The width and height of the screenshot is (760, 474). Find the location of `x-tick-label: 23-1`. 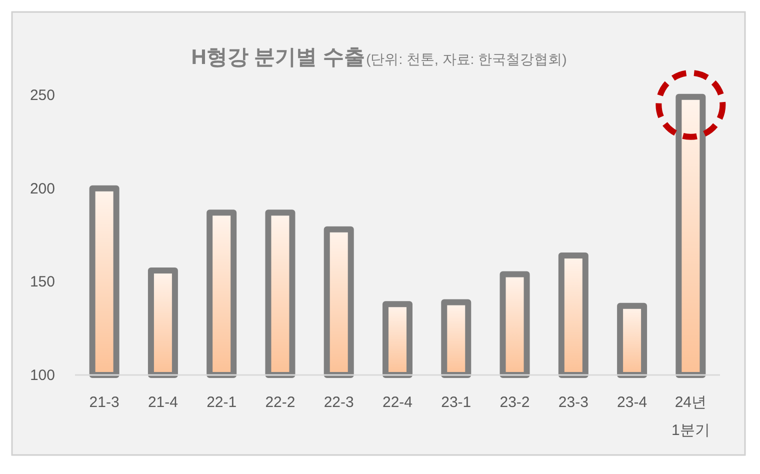

x-tick-label: 23-1 is located at coordinates (456, 402).